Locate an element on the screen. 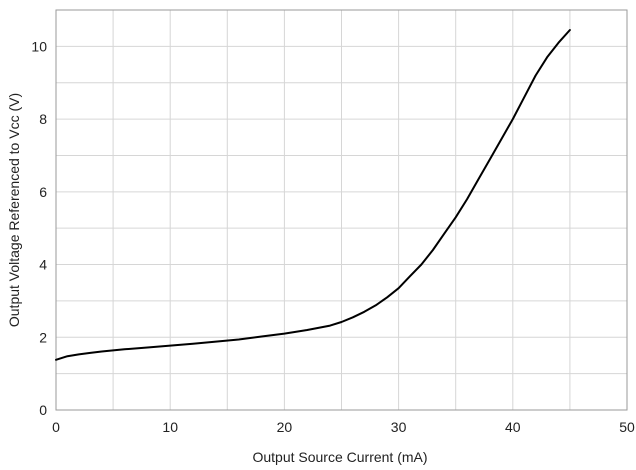 The width and height of the screenshot is (636, 470). y-tick-label: 4 is located at coordinates (43, 265).